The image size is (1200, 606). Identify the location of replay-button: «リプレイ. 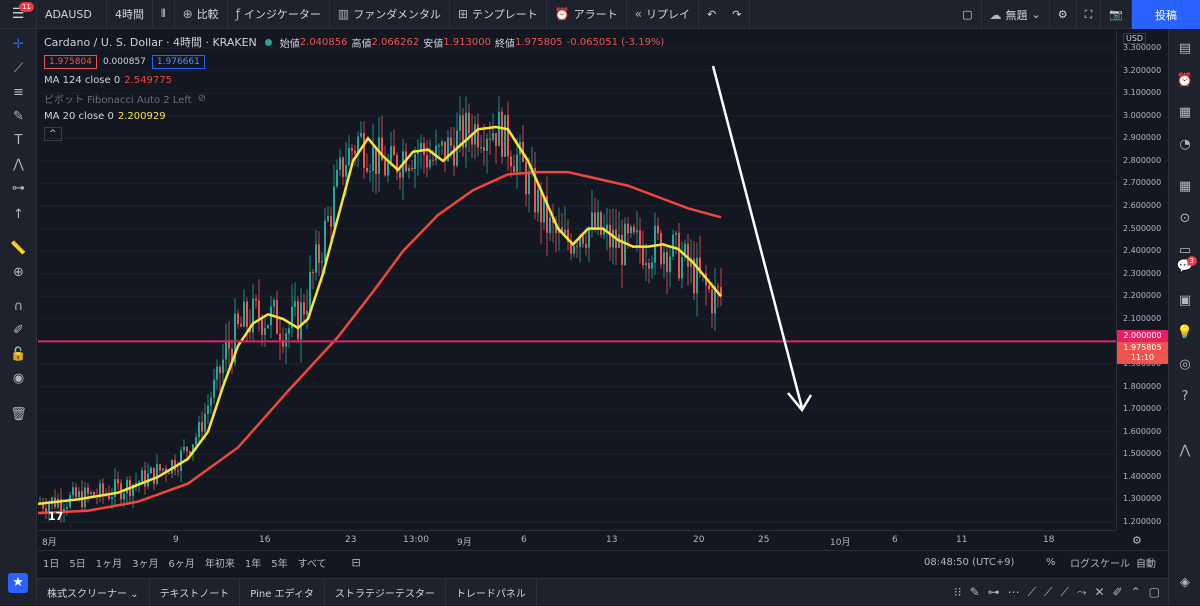
(663, 14).